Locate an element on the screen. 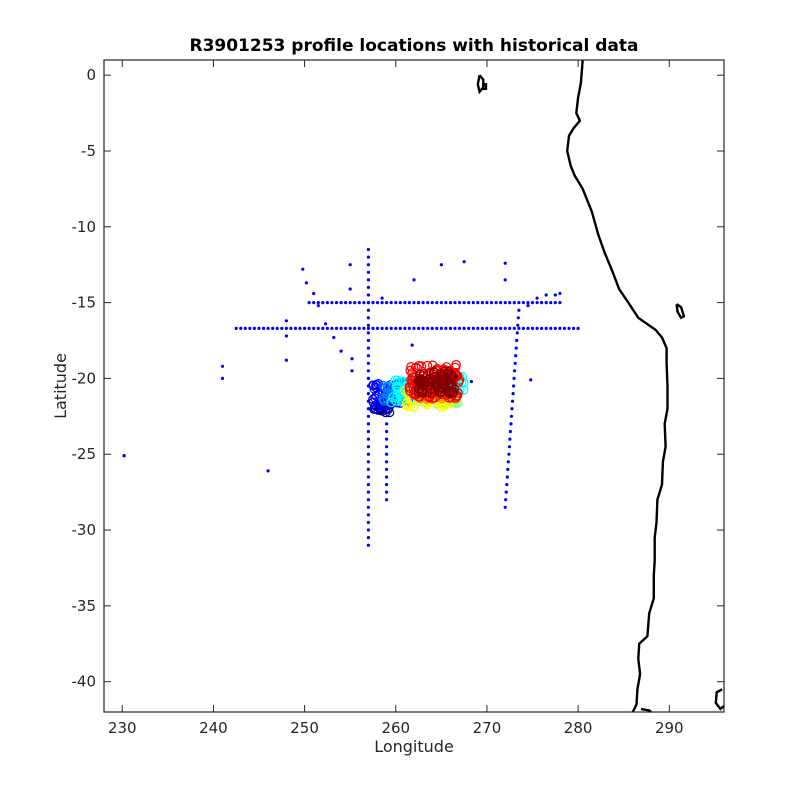 The image size is (800, 800). x-tick-label: 230 is located at coordinates (122, 728).